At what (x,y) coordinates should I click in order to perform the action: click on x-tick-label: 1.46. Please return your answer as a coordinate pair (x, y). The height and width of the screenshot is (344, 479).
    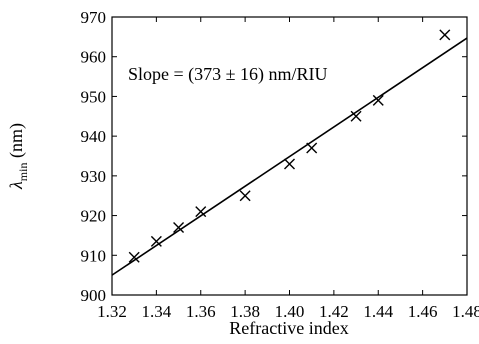
    Looking at the image, I should click on (423, 311).